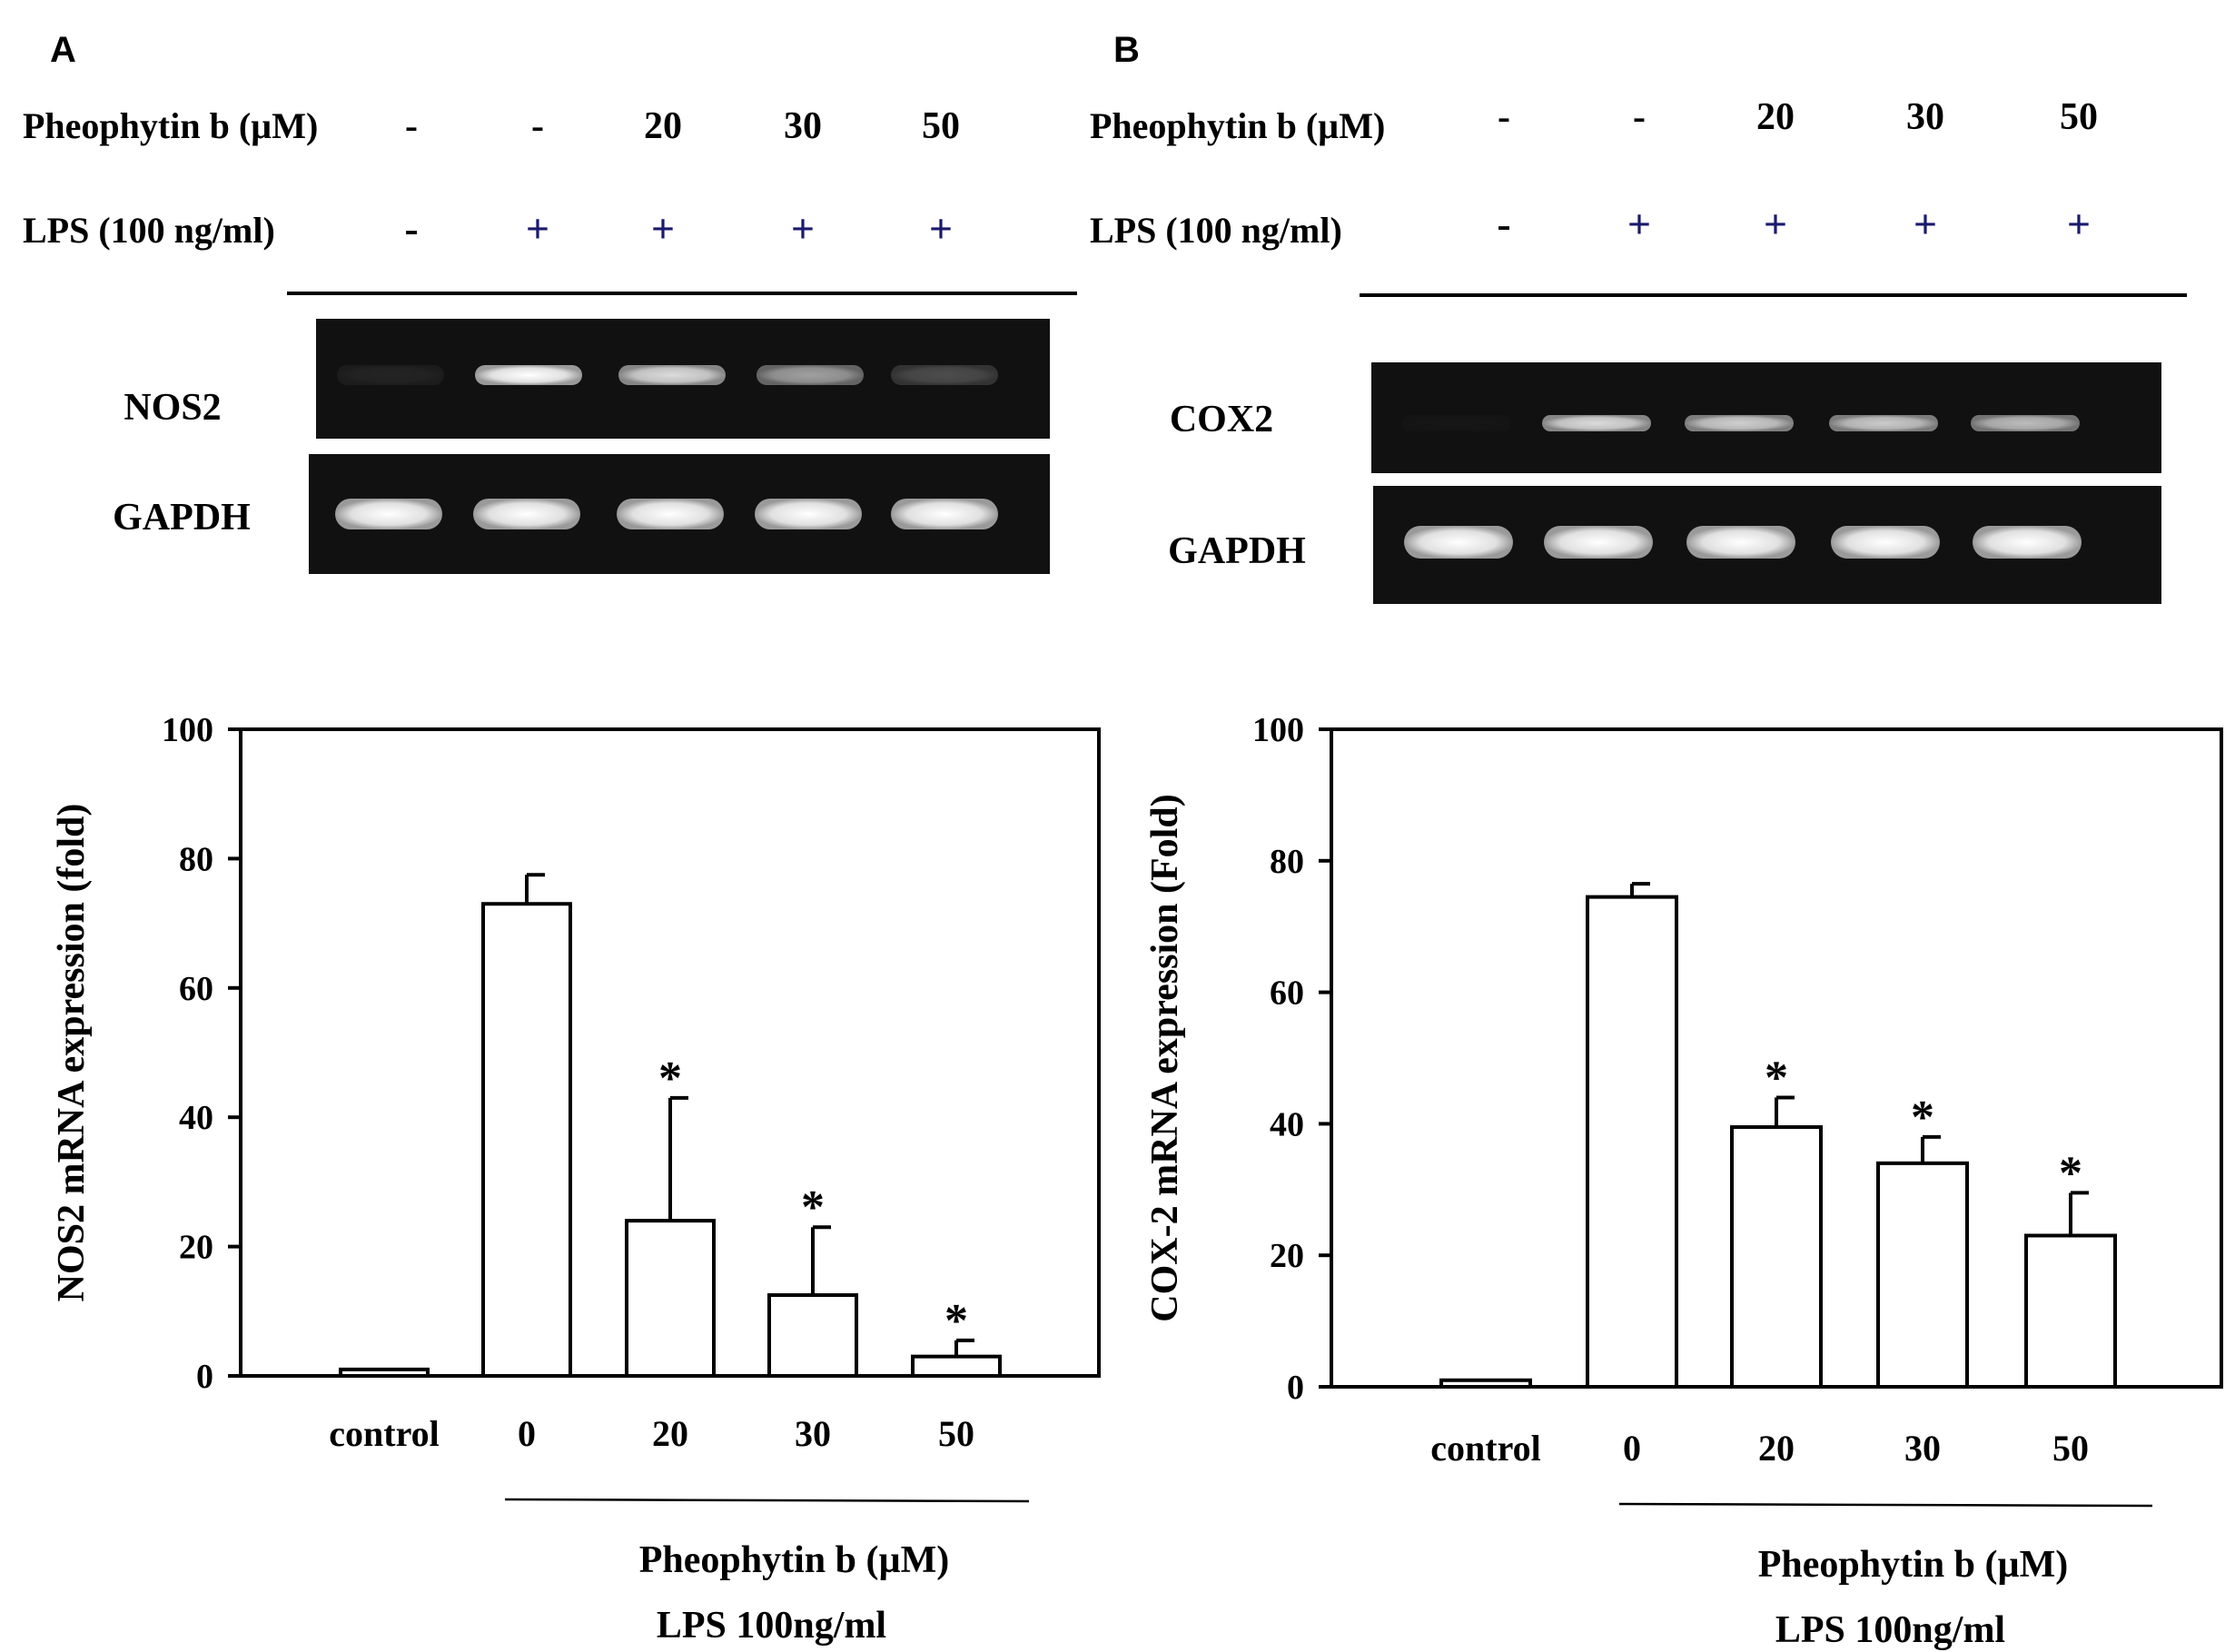  I want to click on panel-a-pheophytin-label: Pheophytin b (µM), so click(170, 125).